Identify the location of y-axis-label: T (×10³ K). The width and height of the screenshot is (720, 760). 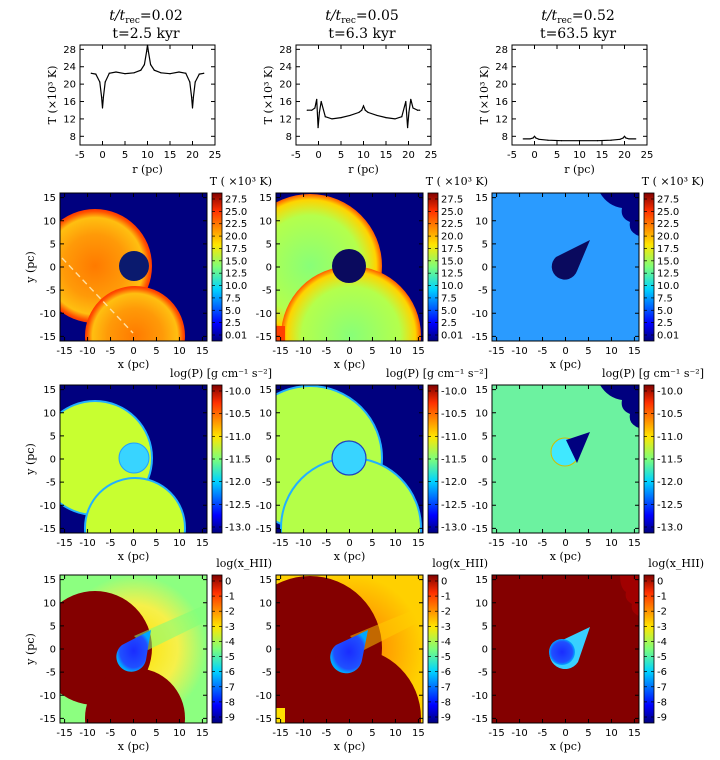
(484, 95).